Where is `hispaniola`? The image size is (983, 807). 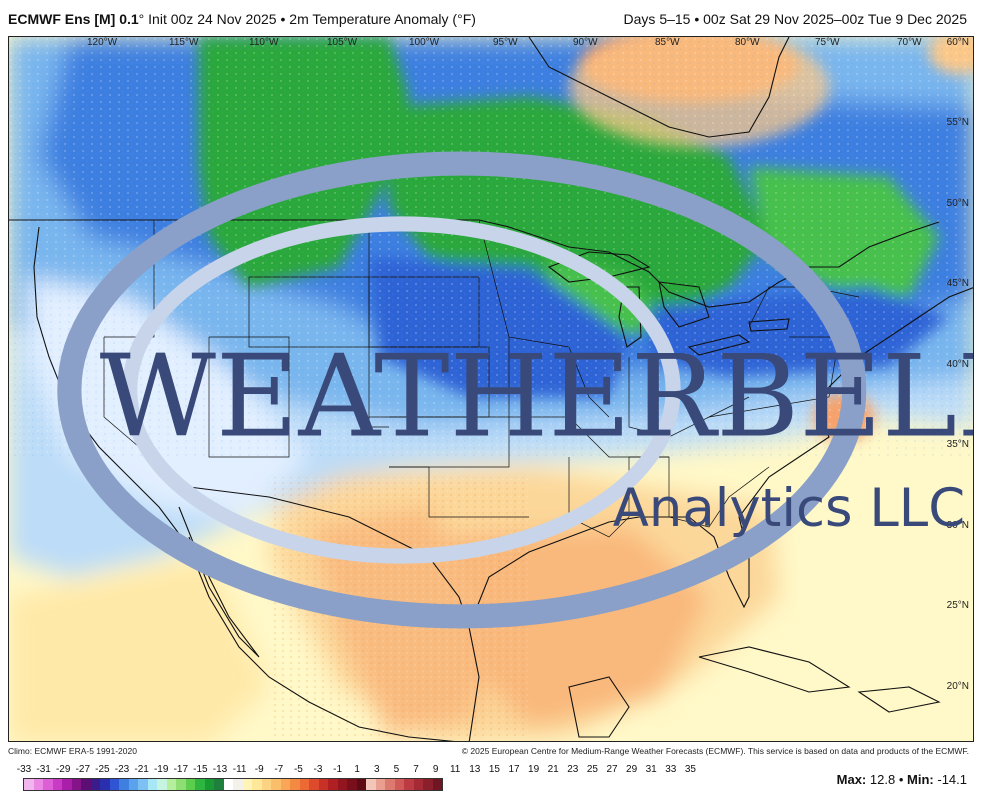 hispaniola is located at coordinates (899, 699).